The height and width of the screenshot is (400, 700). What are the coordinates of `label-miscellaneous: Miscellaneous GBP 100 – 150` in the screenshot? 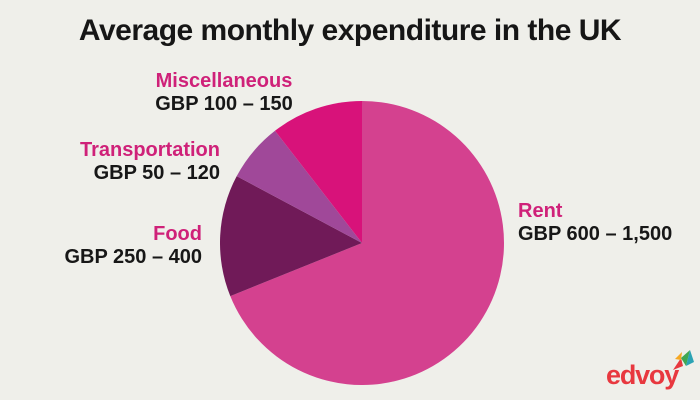 It's located at (224, 93).